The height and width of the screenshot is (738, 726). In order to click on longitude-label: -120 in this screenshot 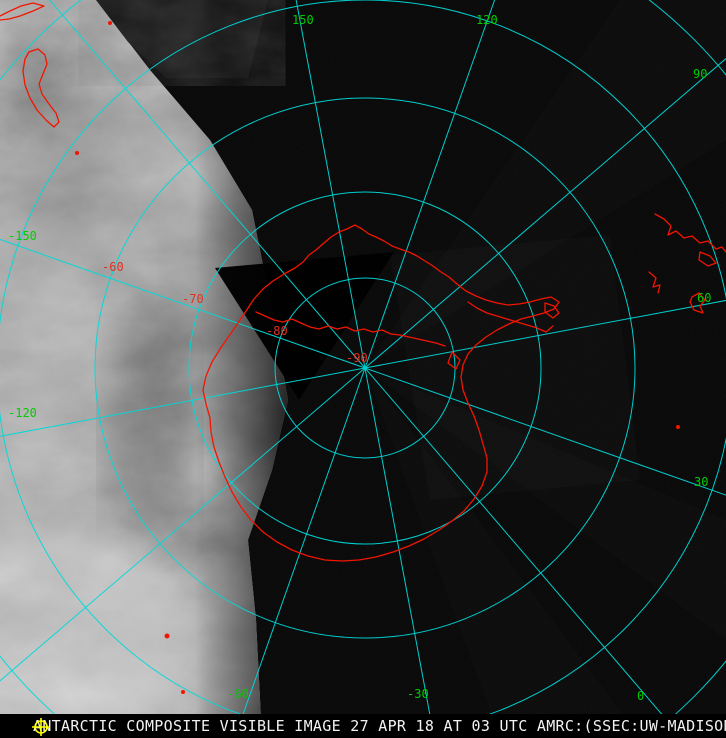, I will do `click(22, 413)`.